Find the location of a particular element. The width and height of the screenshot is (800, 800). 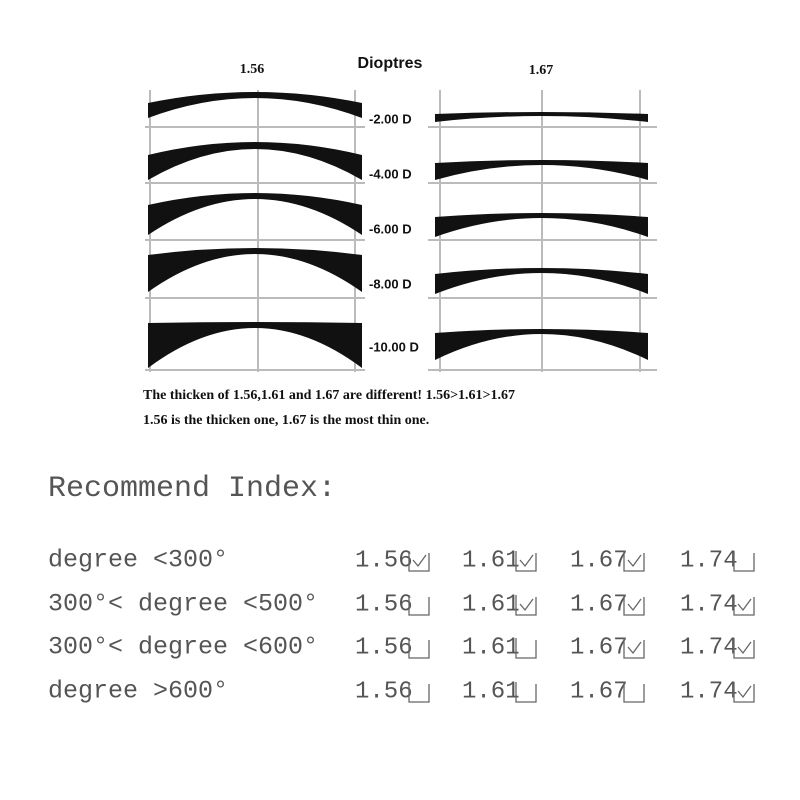

row-label: 300°< degree <600° is located at coordinates (183, 647).